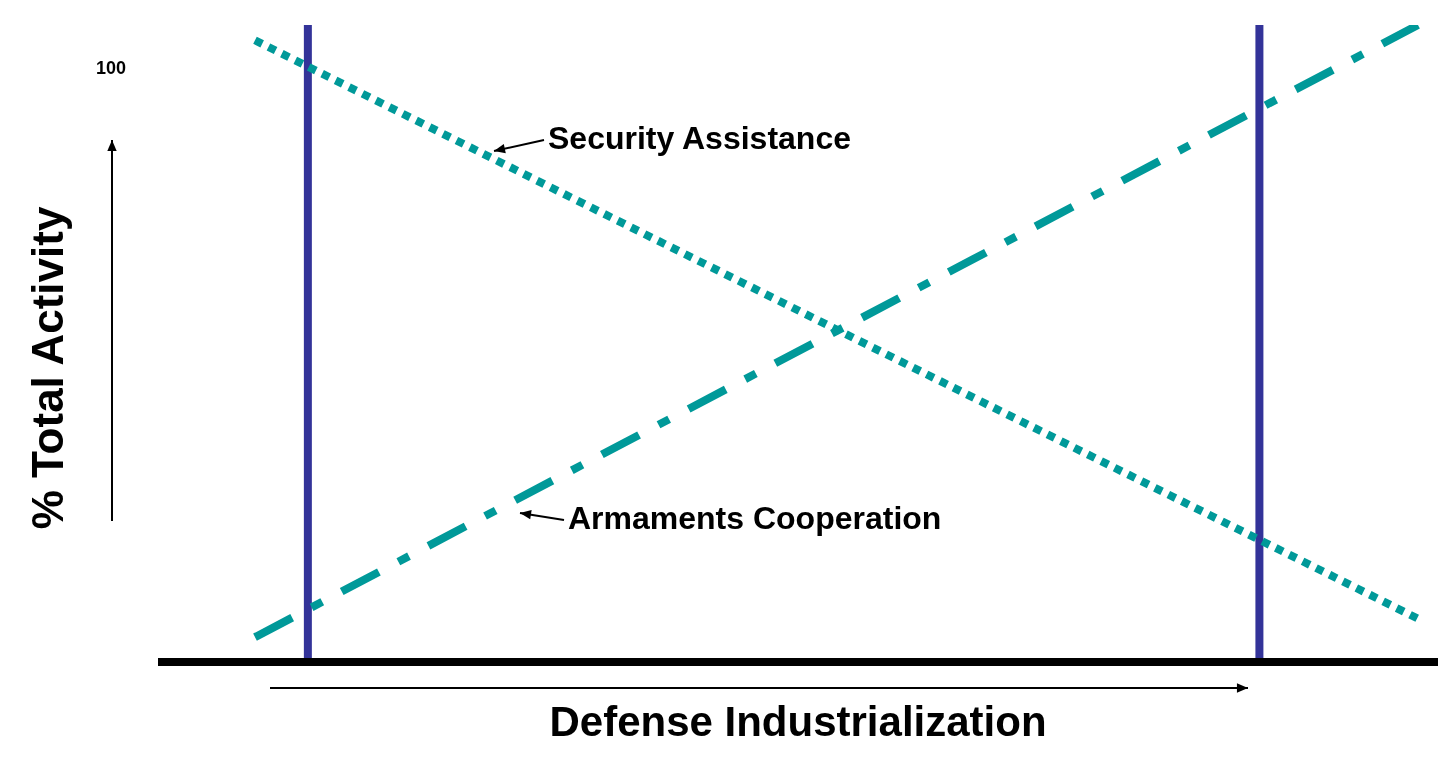  I want to click on series-label: Armaments Cooperation, so click(755, 518).